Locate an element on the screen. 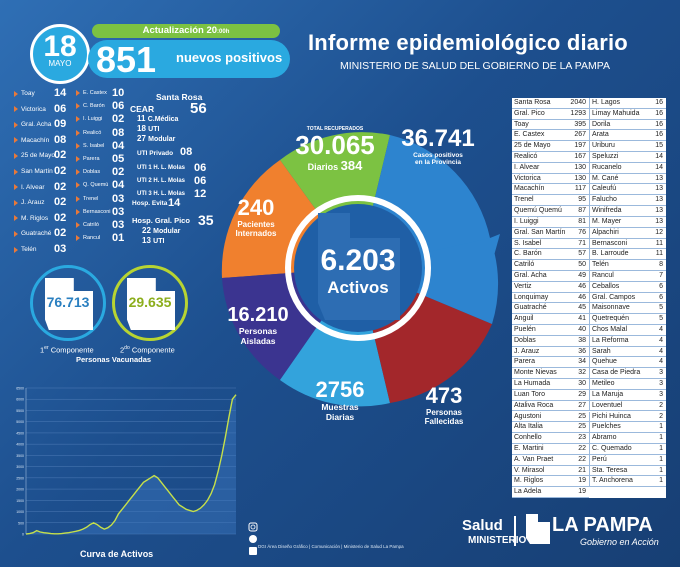 This screenshot has width=680, height=567. date-month: MAYO is located at coordinates (60, 63).